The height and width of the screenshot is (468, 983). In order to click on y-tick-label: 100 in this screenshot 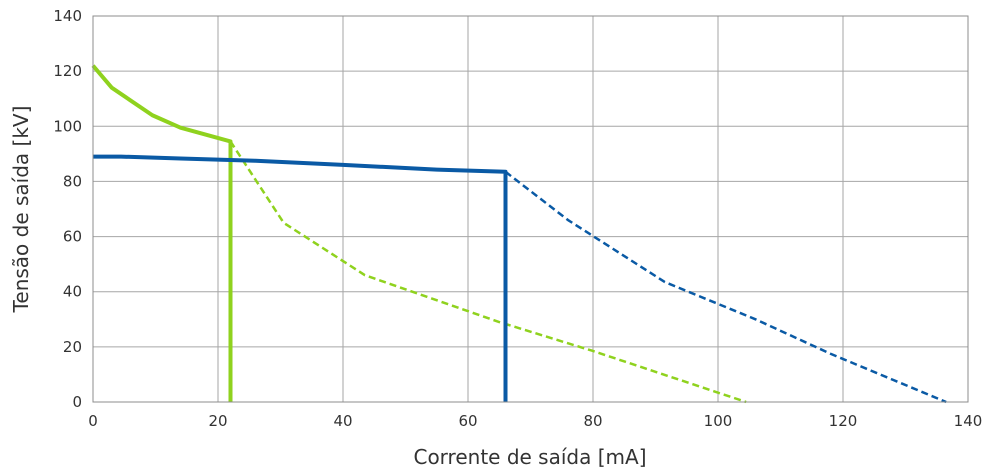, I will do `click(67, 126)`.